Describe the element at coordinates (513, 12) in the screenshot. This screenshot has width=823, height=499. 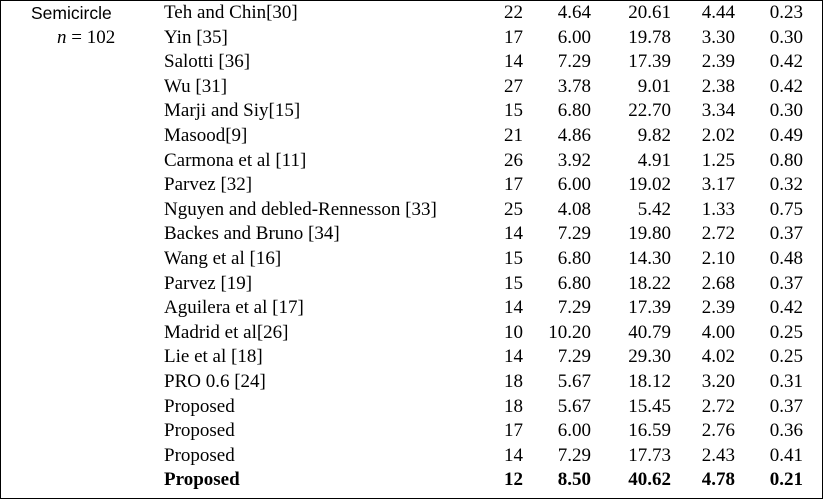
I see `n-points-value: 22` at that location.